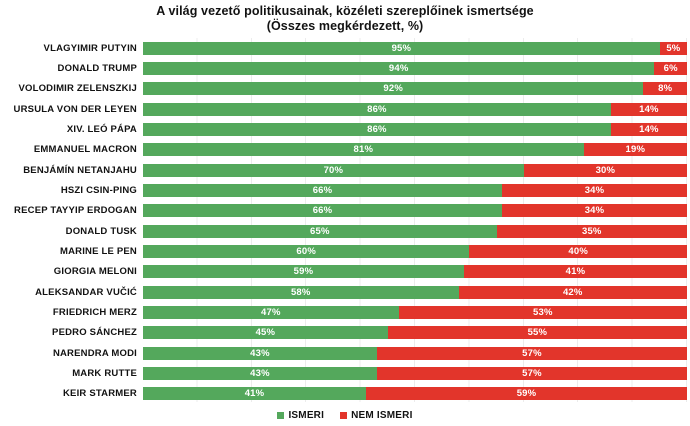  I want to click on chart-row: VLAGYIMIR PUTYIN 95% 5%, so click(344, 48).